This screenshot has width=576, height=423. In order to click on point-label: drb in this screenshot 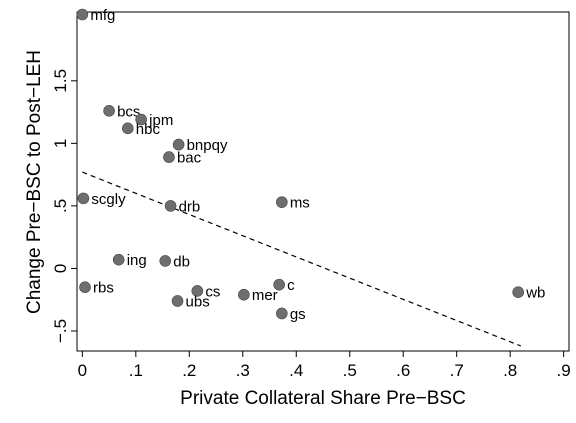, I will do `click(190, 206)`.